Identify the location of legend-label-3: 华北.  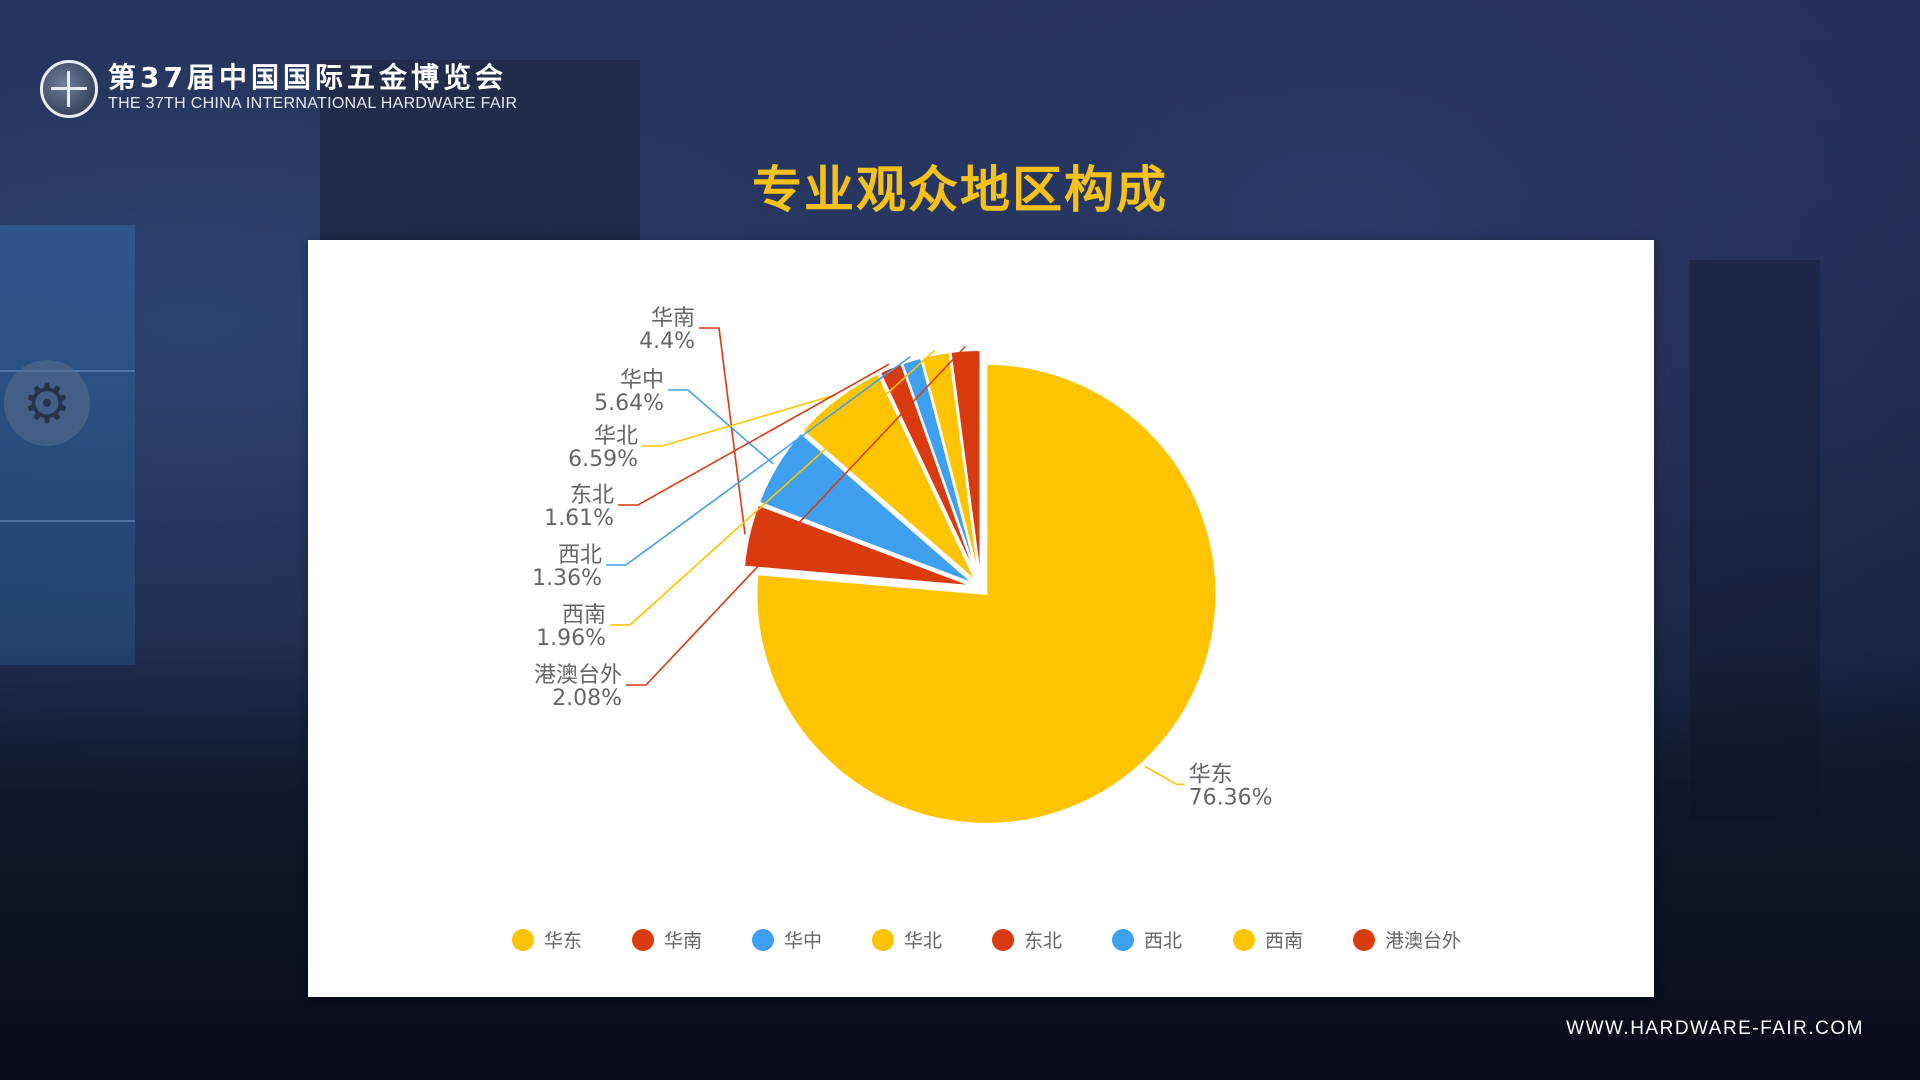
(923, 941).